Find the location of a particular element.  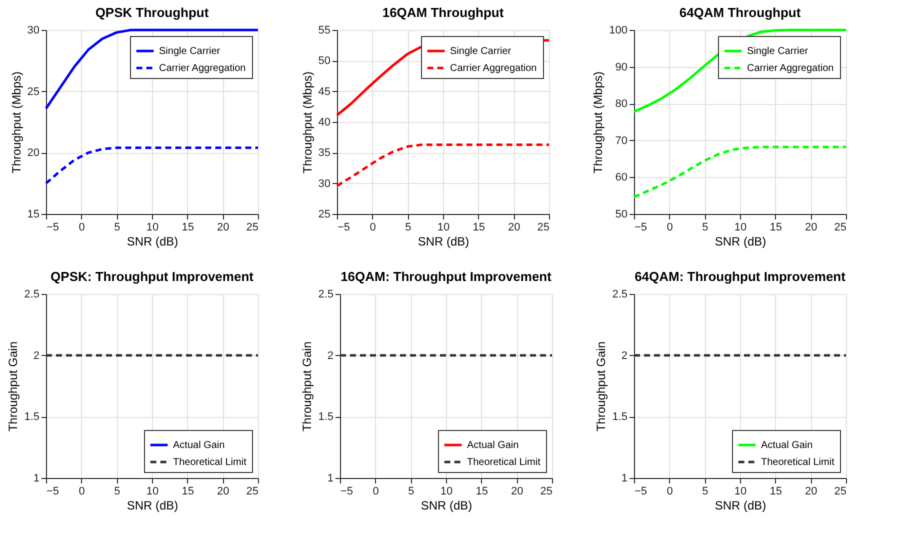

chart-title: 64QAM: Throughput Improvement is located at coordinates (740, 276).